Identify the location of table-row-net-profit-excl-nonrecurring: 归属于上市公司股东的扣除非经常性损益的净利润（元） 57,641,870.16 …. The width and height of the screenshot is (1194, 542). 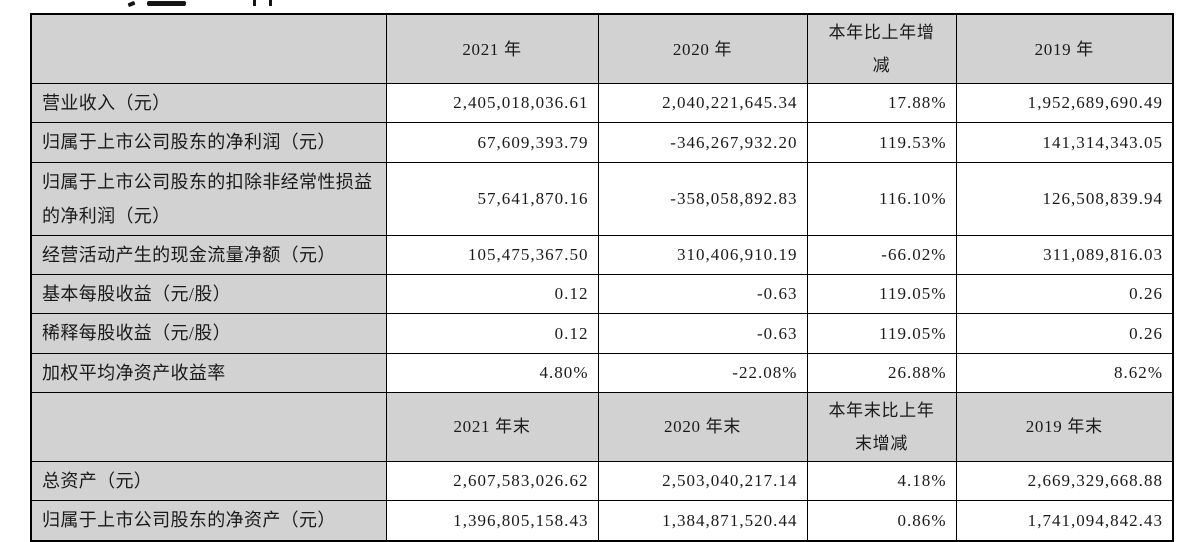
(602, 199).